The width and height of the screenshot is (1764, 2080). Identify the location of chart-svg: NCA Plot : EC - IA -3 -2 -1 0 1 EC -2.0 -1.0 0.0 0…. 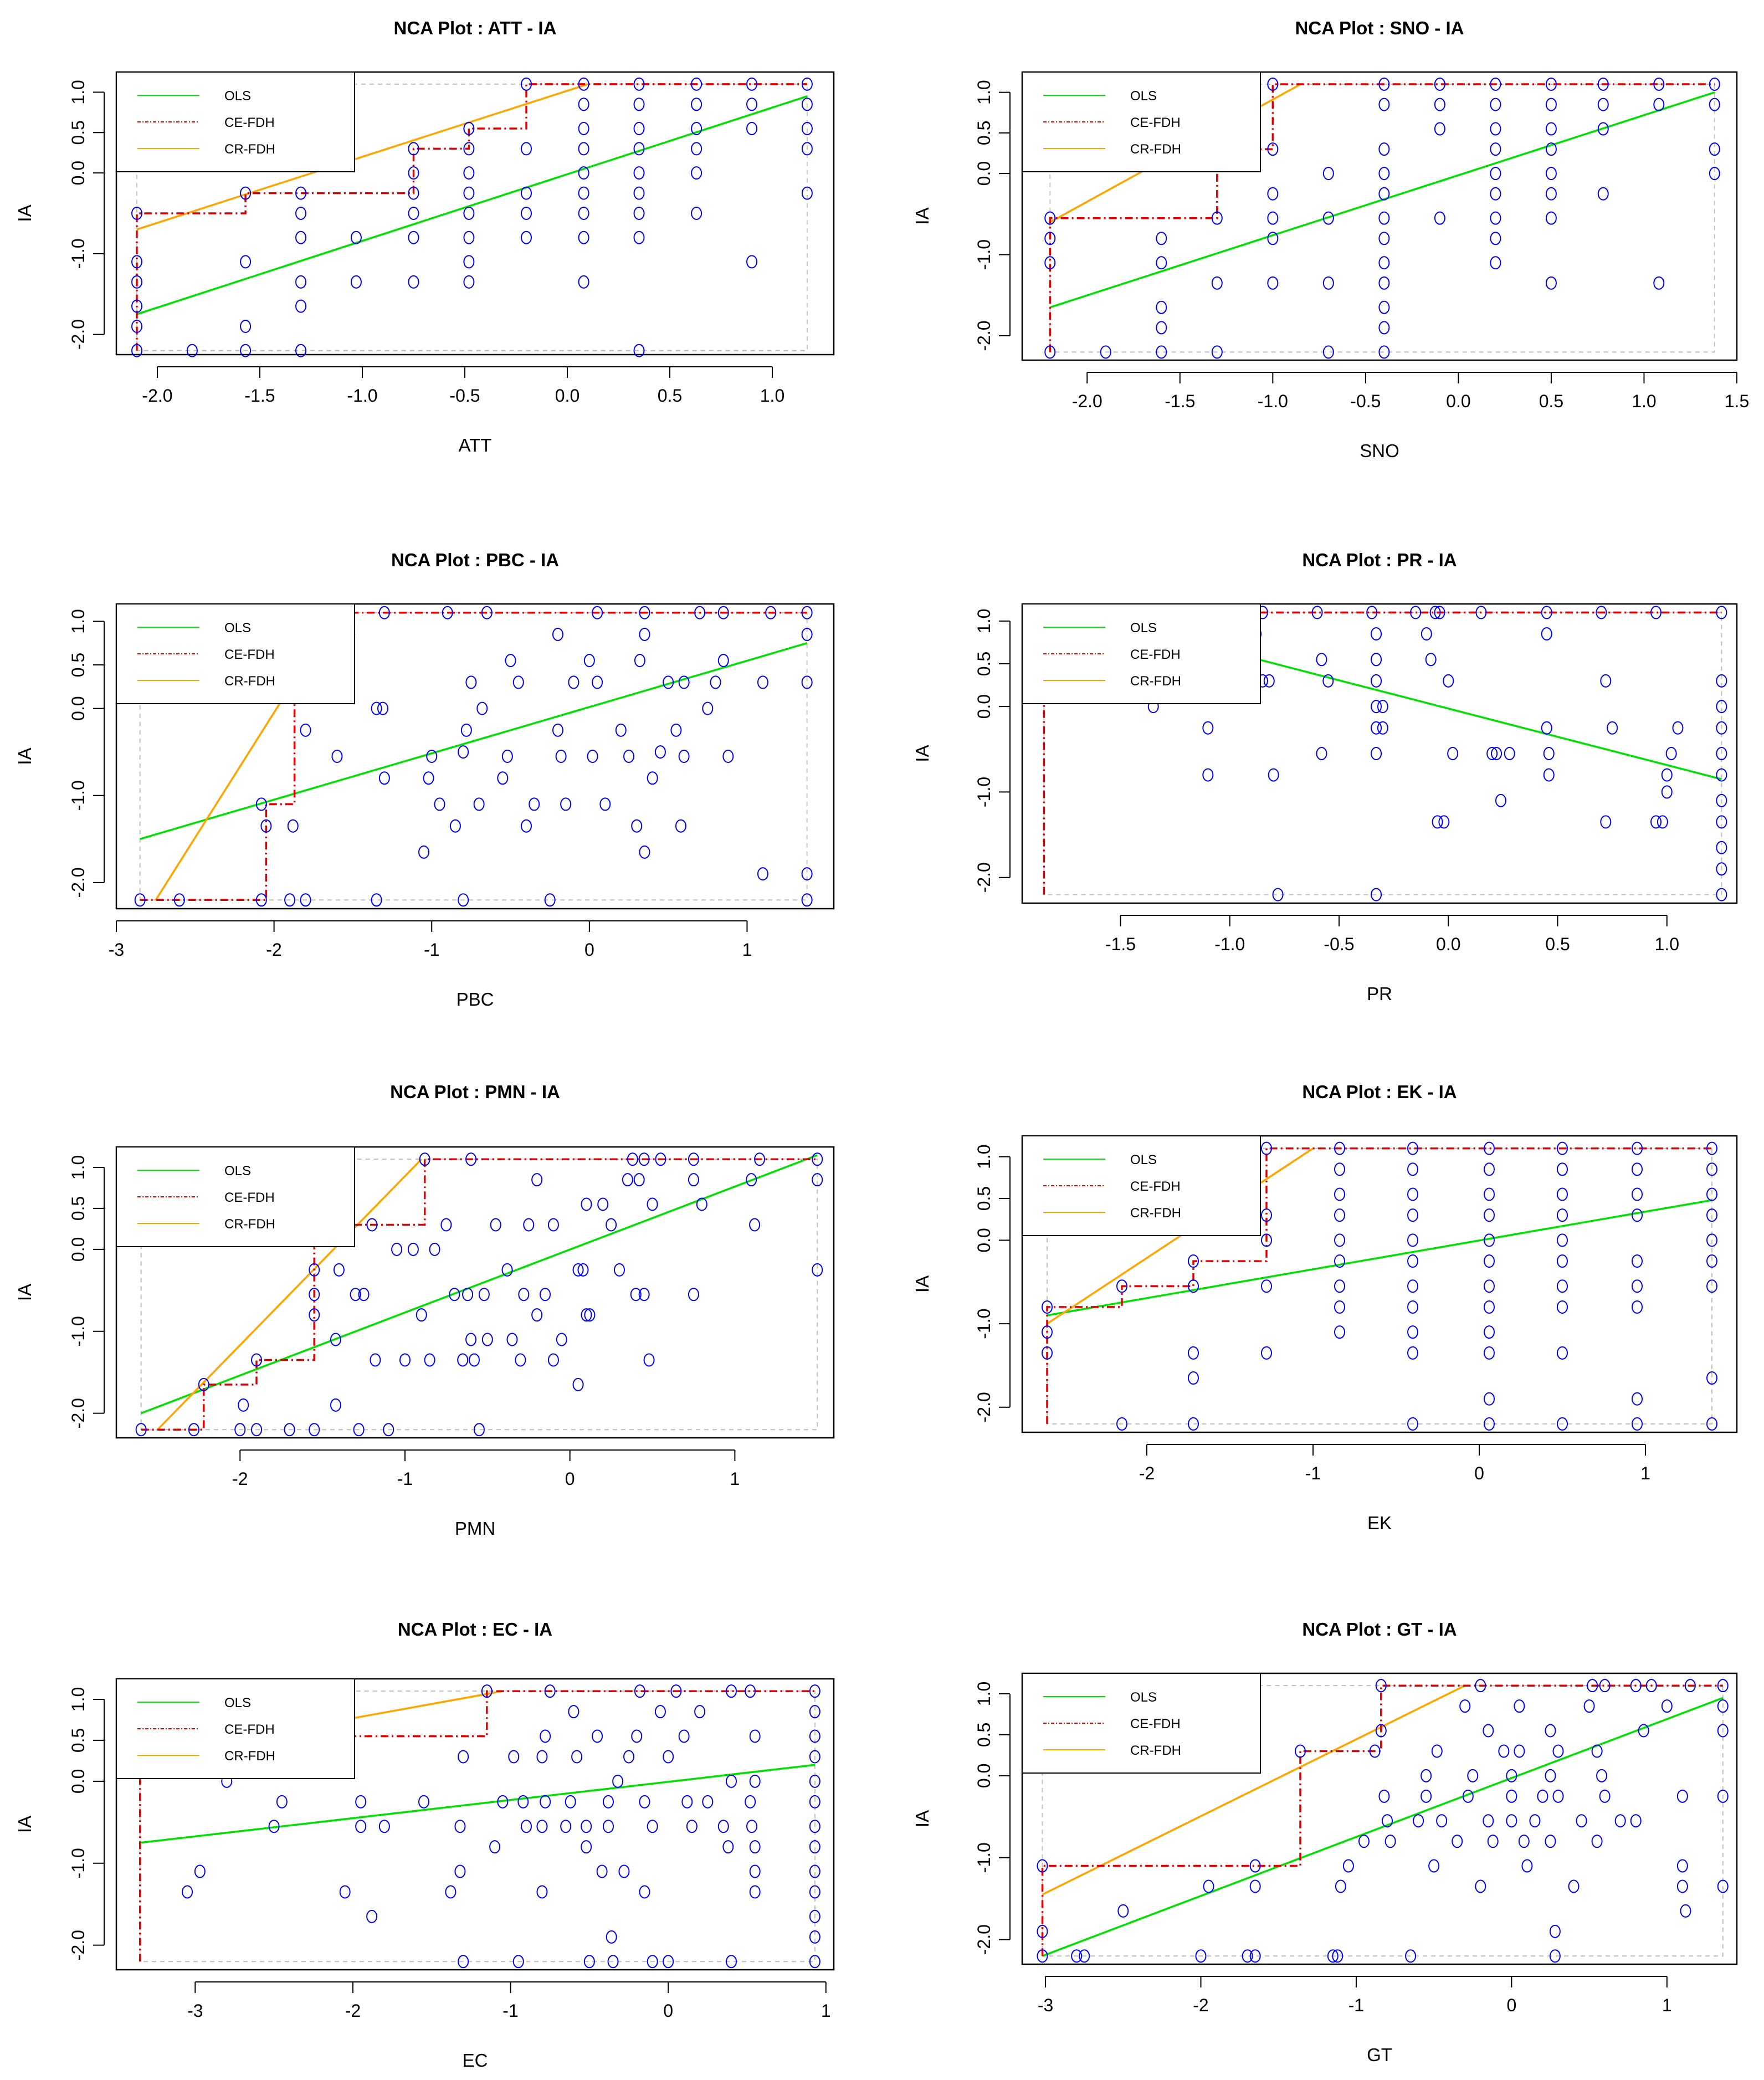
(424, 1845).